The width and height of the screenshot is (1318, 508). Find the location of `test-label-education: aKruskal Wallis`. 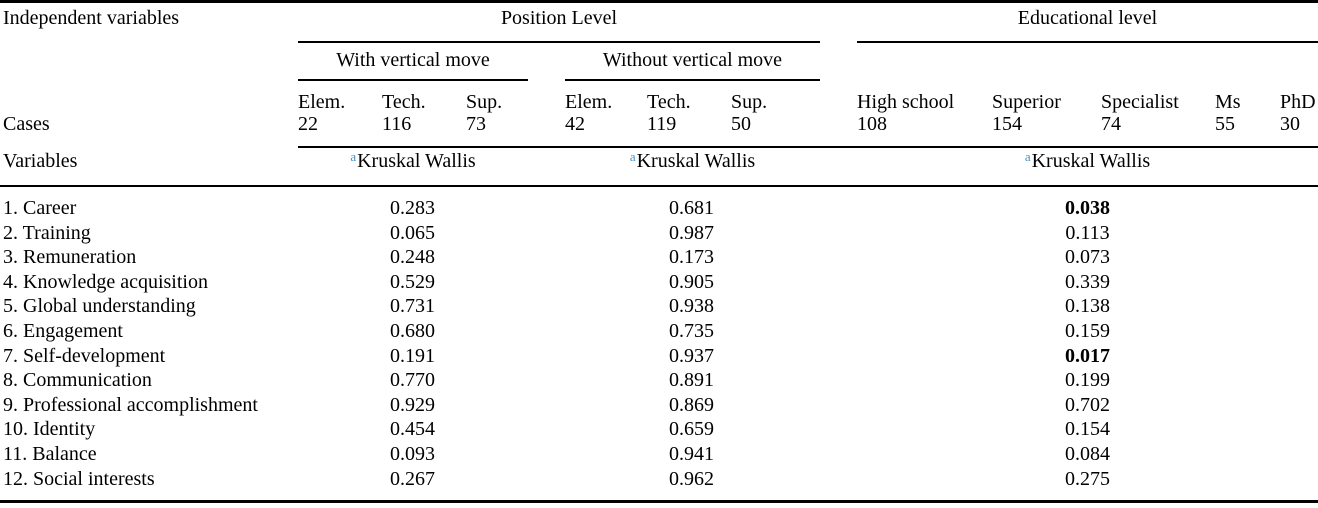

test-label-education: aKruskal Wallis is located at coordinates (1087, 161).